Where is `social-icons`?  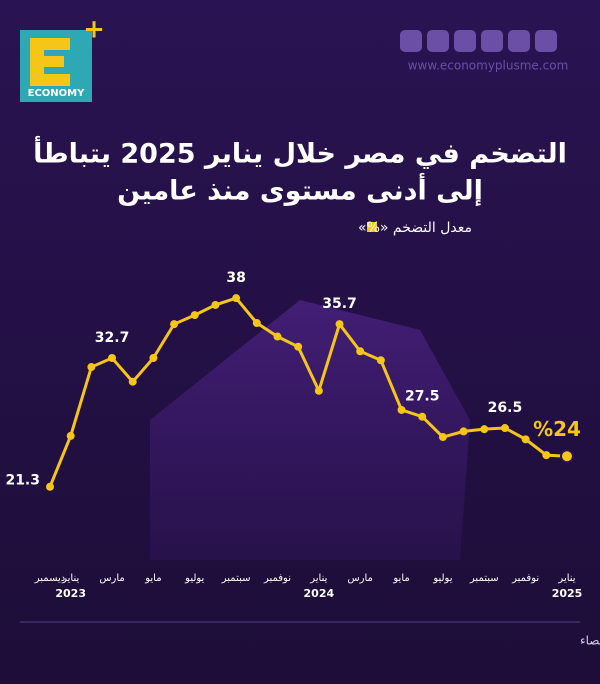
social-icons is located at coordinates (478, 41).